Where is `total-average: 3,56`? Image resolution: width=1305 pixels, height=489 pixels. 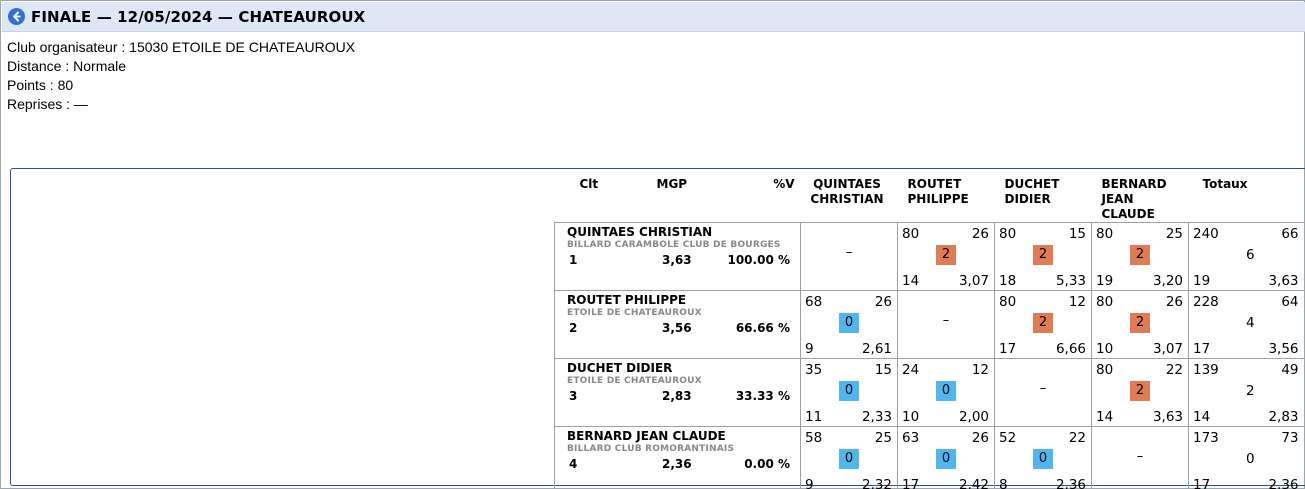
total-average: 3,56 is located at coordinates (1283, 349).